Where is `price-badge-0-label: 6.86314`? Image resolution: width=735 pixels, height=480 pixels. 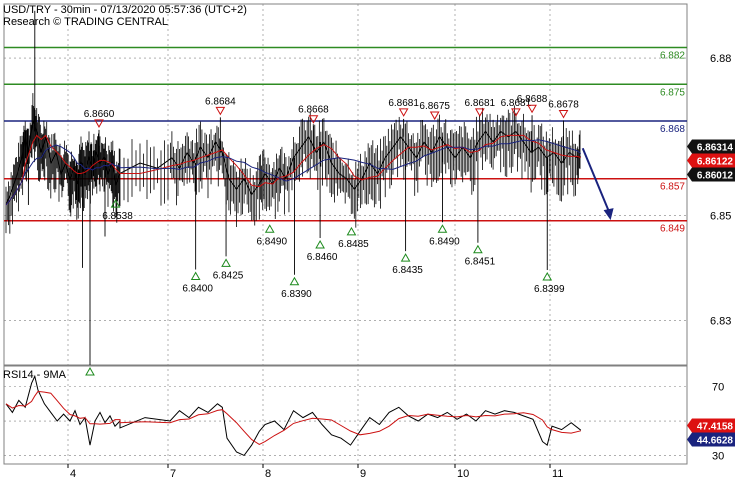 price-badge-0-label: 6.86314 is located at coordinates (715, 148).